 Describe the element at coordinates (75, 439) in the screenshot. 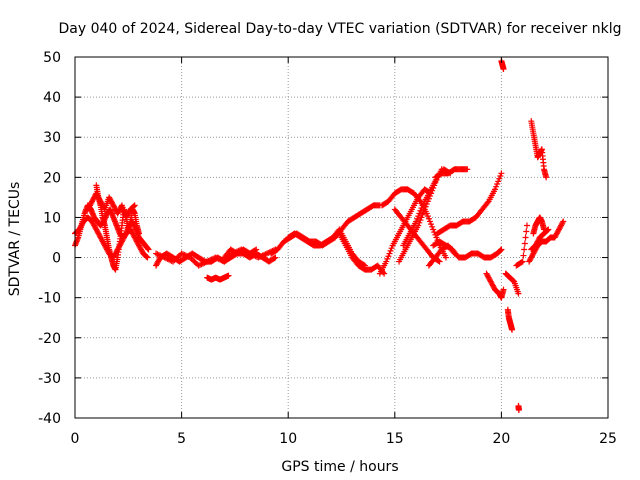

I see `x-tick-label: 0` at that location.